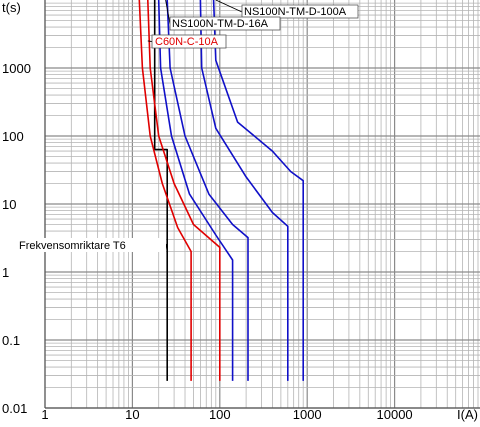 The width and height of the screenshot is (480, 427). Describe the element at coordinates (467, 414) in the screenshot. I see `x-axis-label: I(A)` at that location.